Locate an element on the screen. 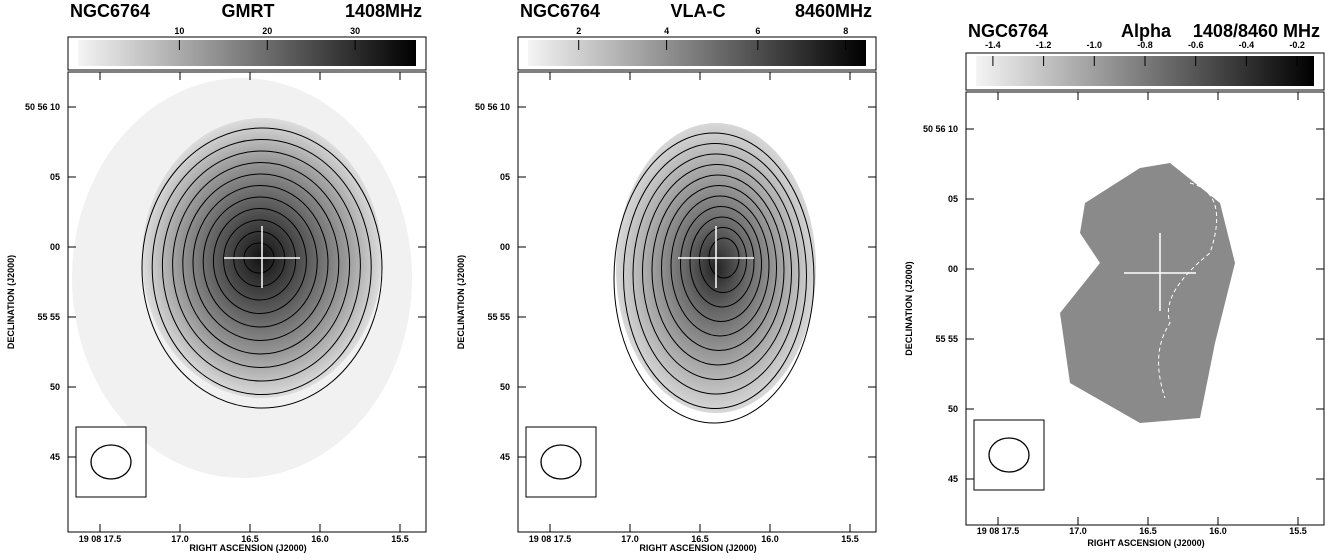  colorbar-tick-label: 2 is located at coordinates (578, 31).